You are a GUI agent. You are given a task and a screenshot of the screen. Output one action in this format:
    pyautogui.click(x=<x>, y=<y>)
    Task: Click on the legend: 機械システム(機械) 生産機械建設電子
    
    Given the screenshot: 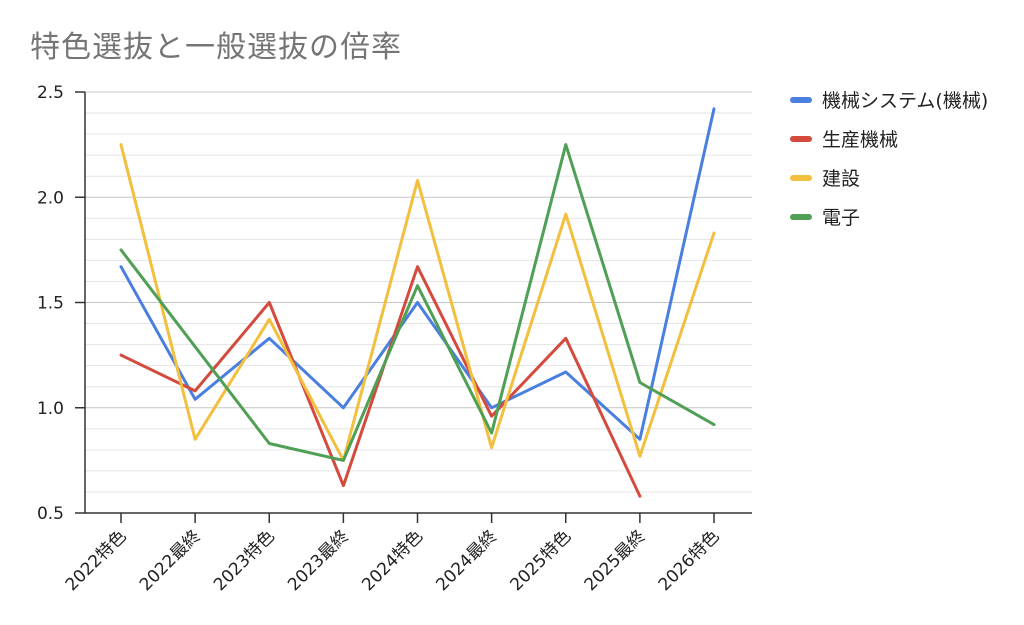 What is the action you would take?
    pyautogui.click(x=889, y=158)
    